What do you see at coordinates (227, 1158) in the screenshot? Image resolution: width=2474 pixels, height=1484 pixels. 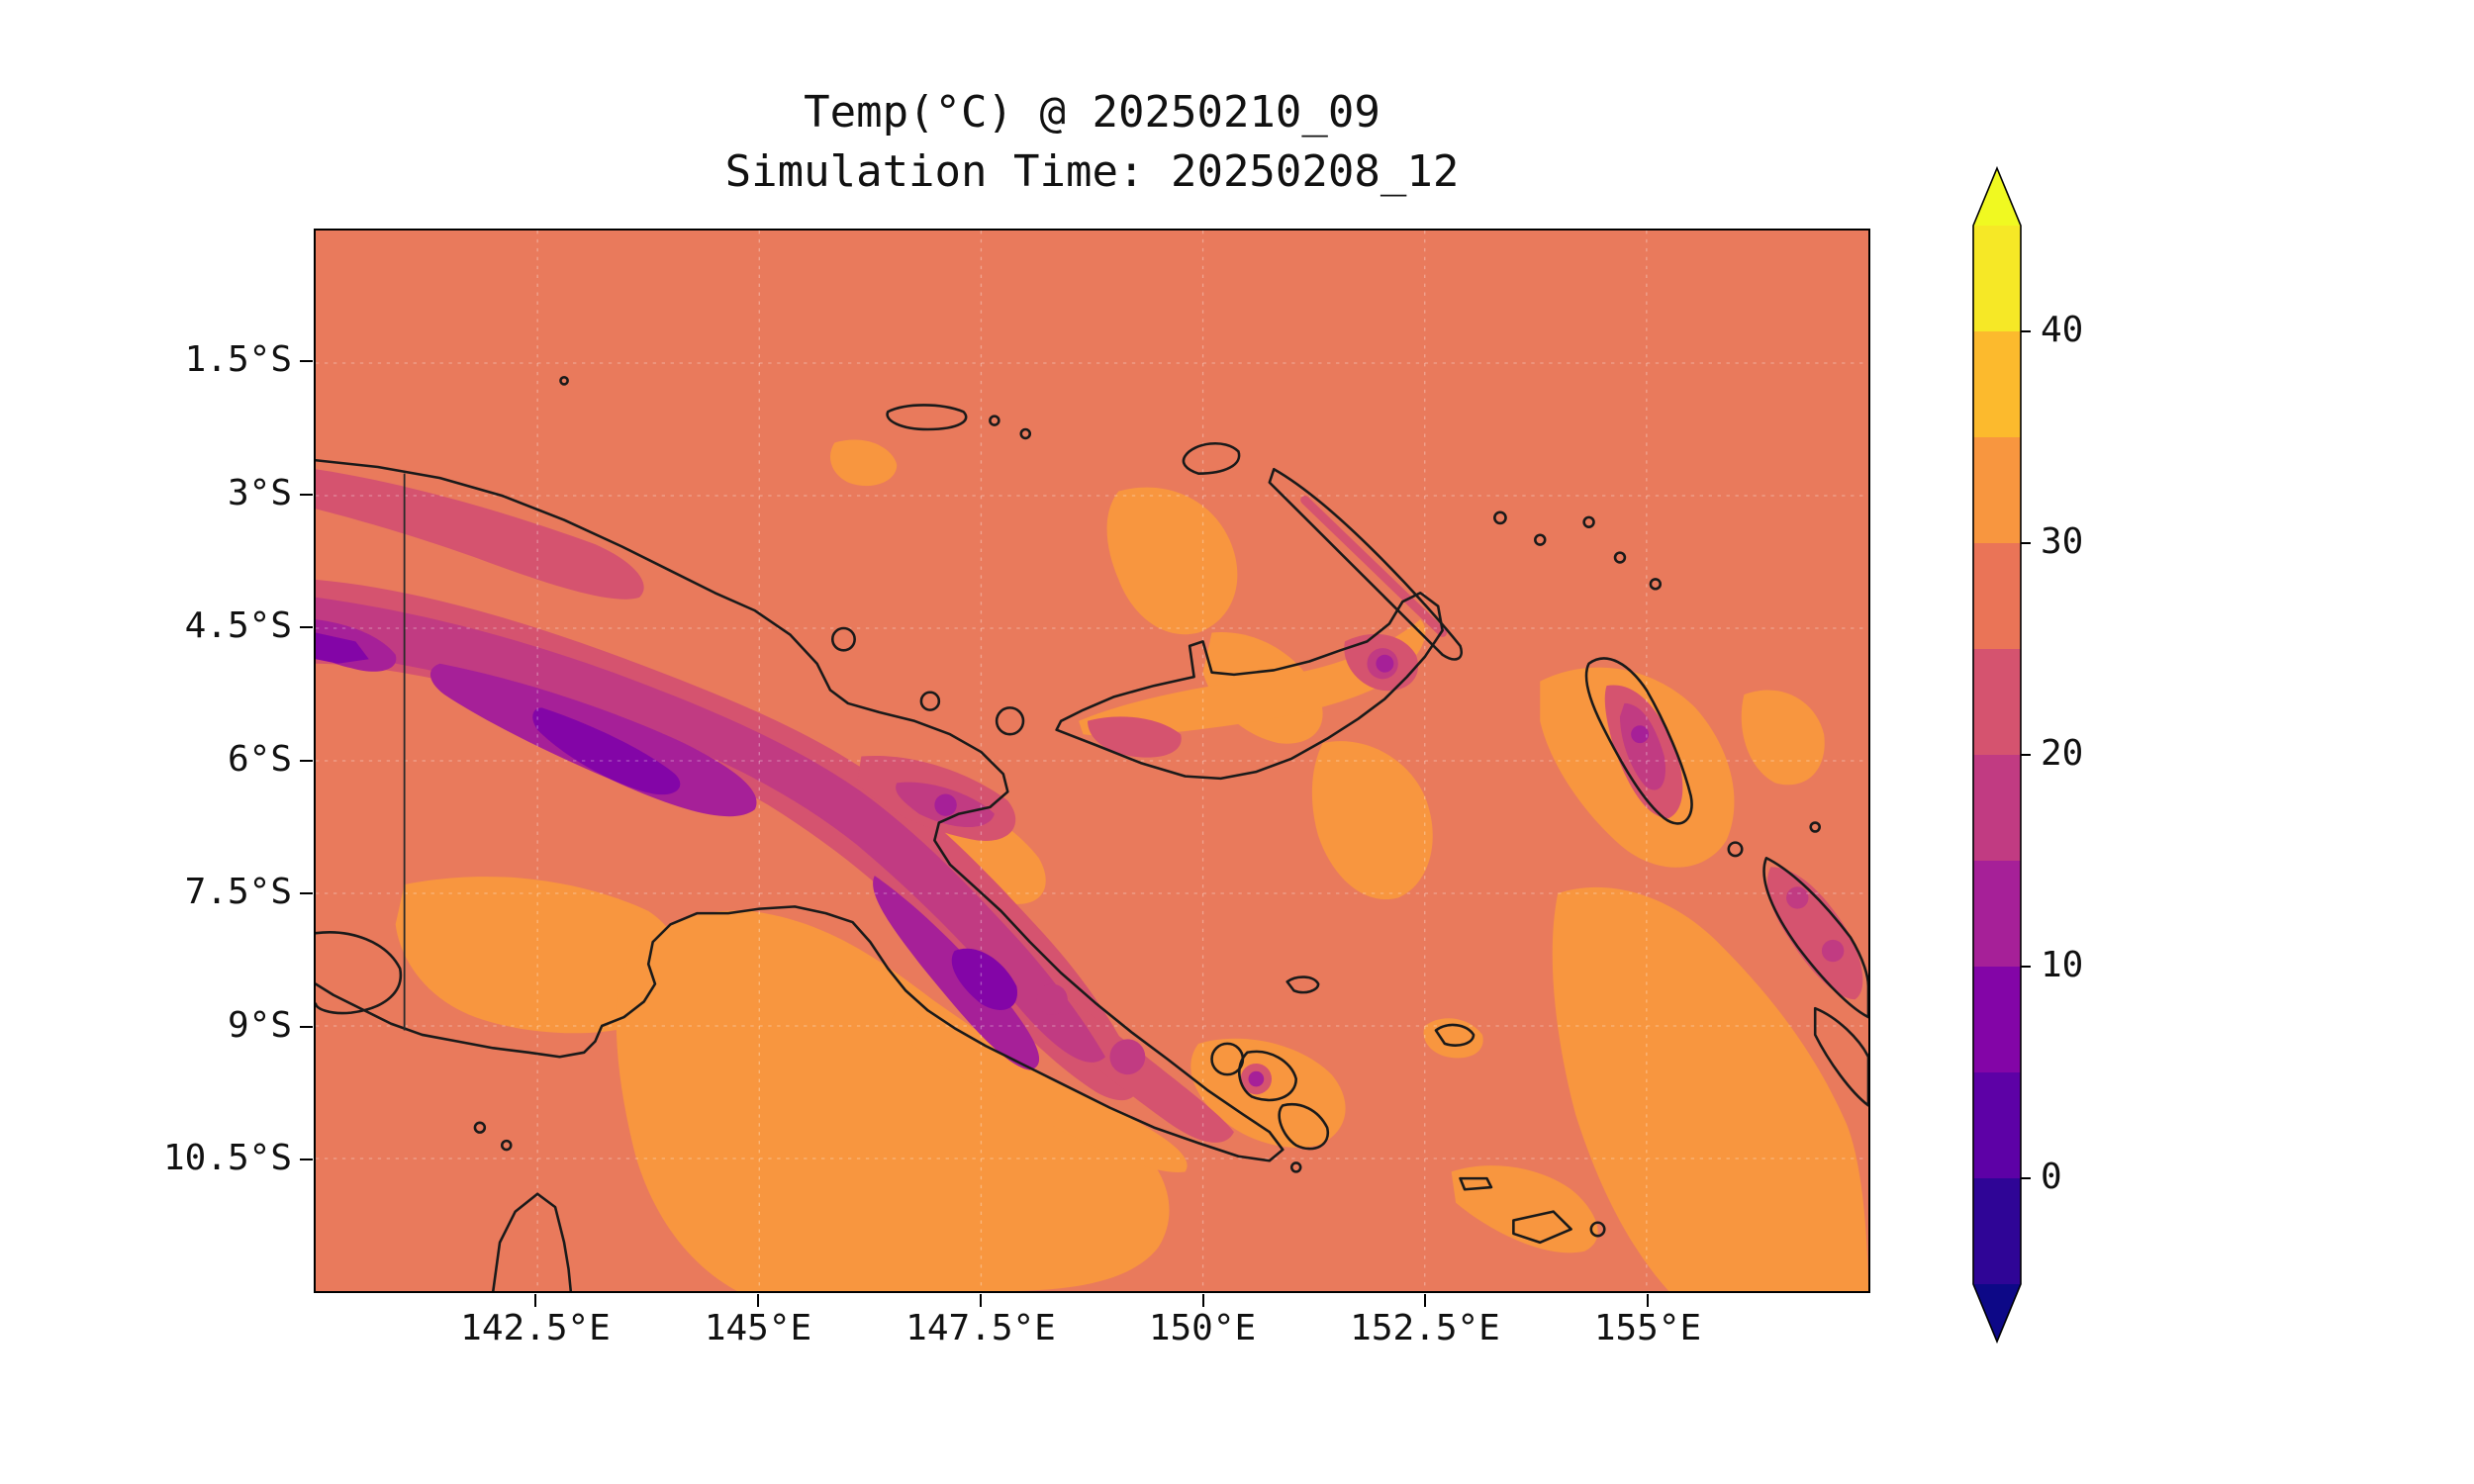 I see `y-tick-label: 10.5°S` at bounding box center [227, 1158].